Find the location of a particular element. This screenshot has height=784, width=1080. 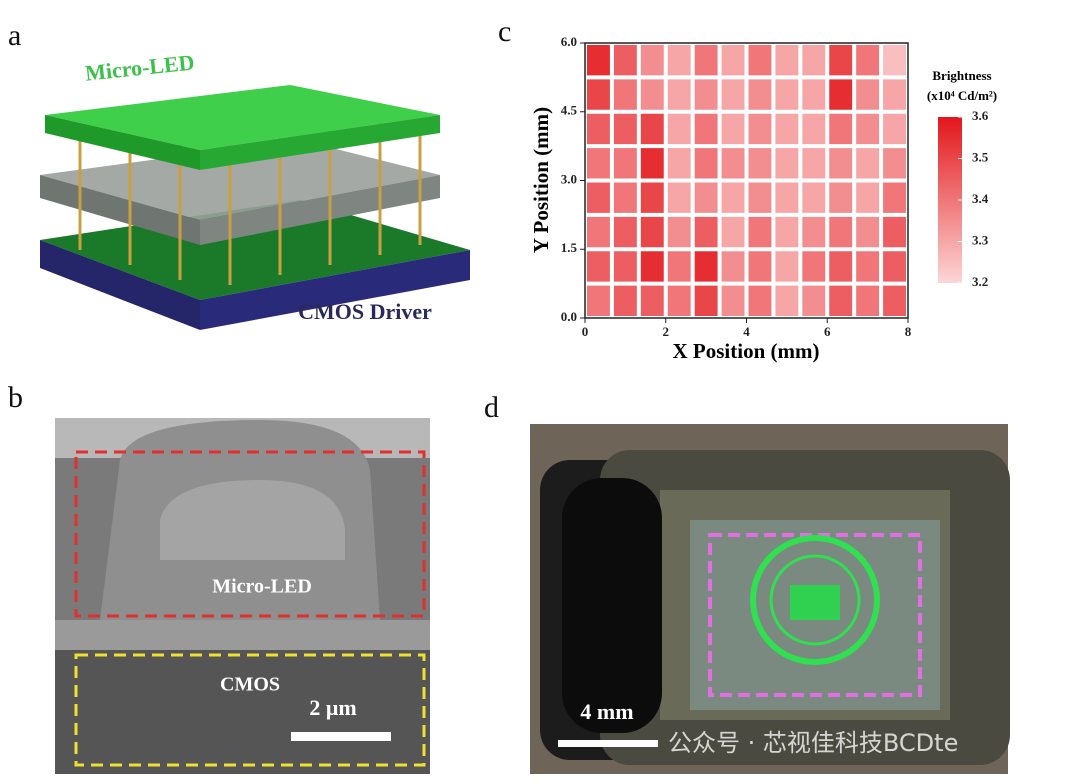

colorbar-tick-label: 3.4 is located at coordinates (980, 198).